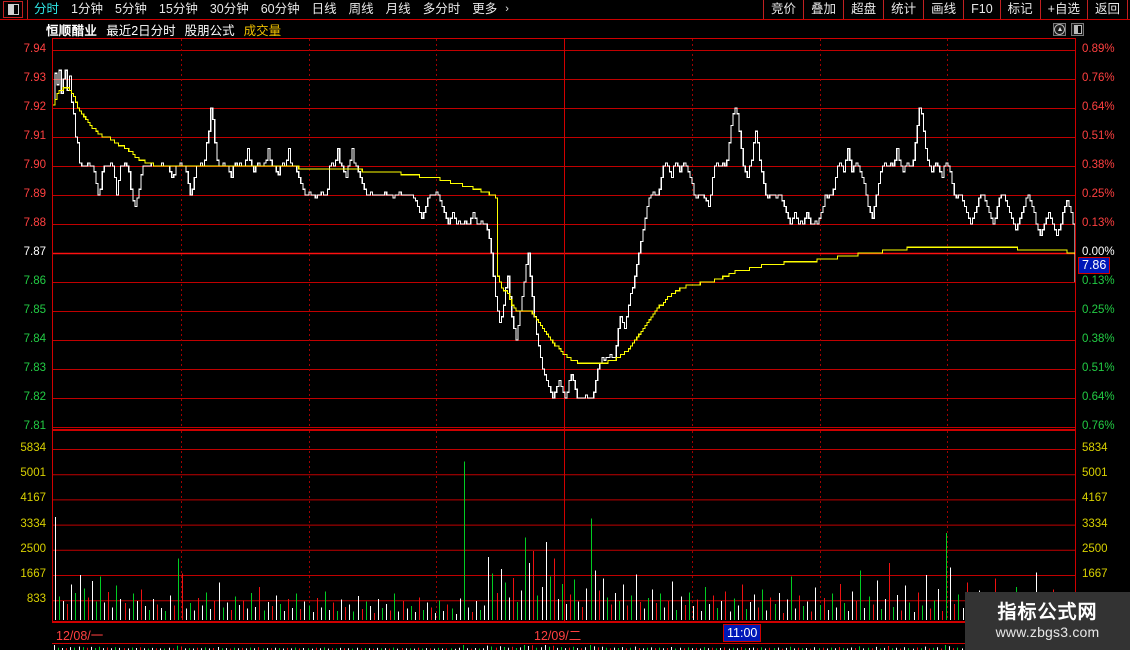  I want to click on stock-name: 恒顺醋业, so click(72, 31).